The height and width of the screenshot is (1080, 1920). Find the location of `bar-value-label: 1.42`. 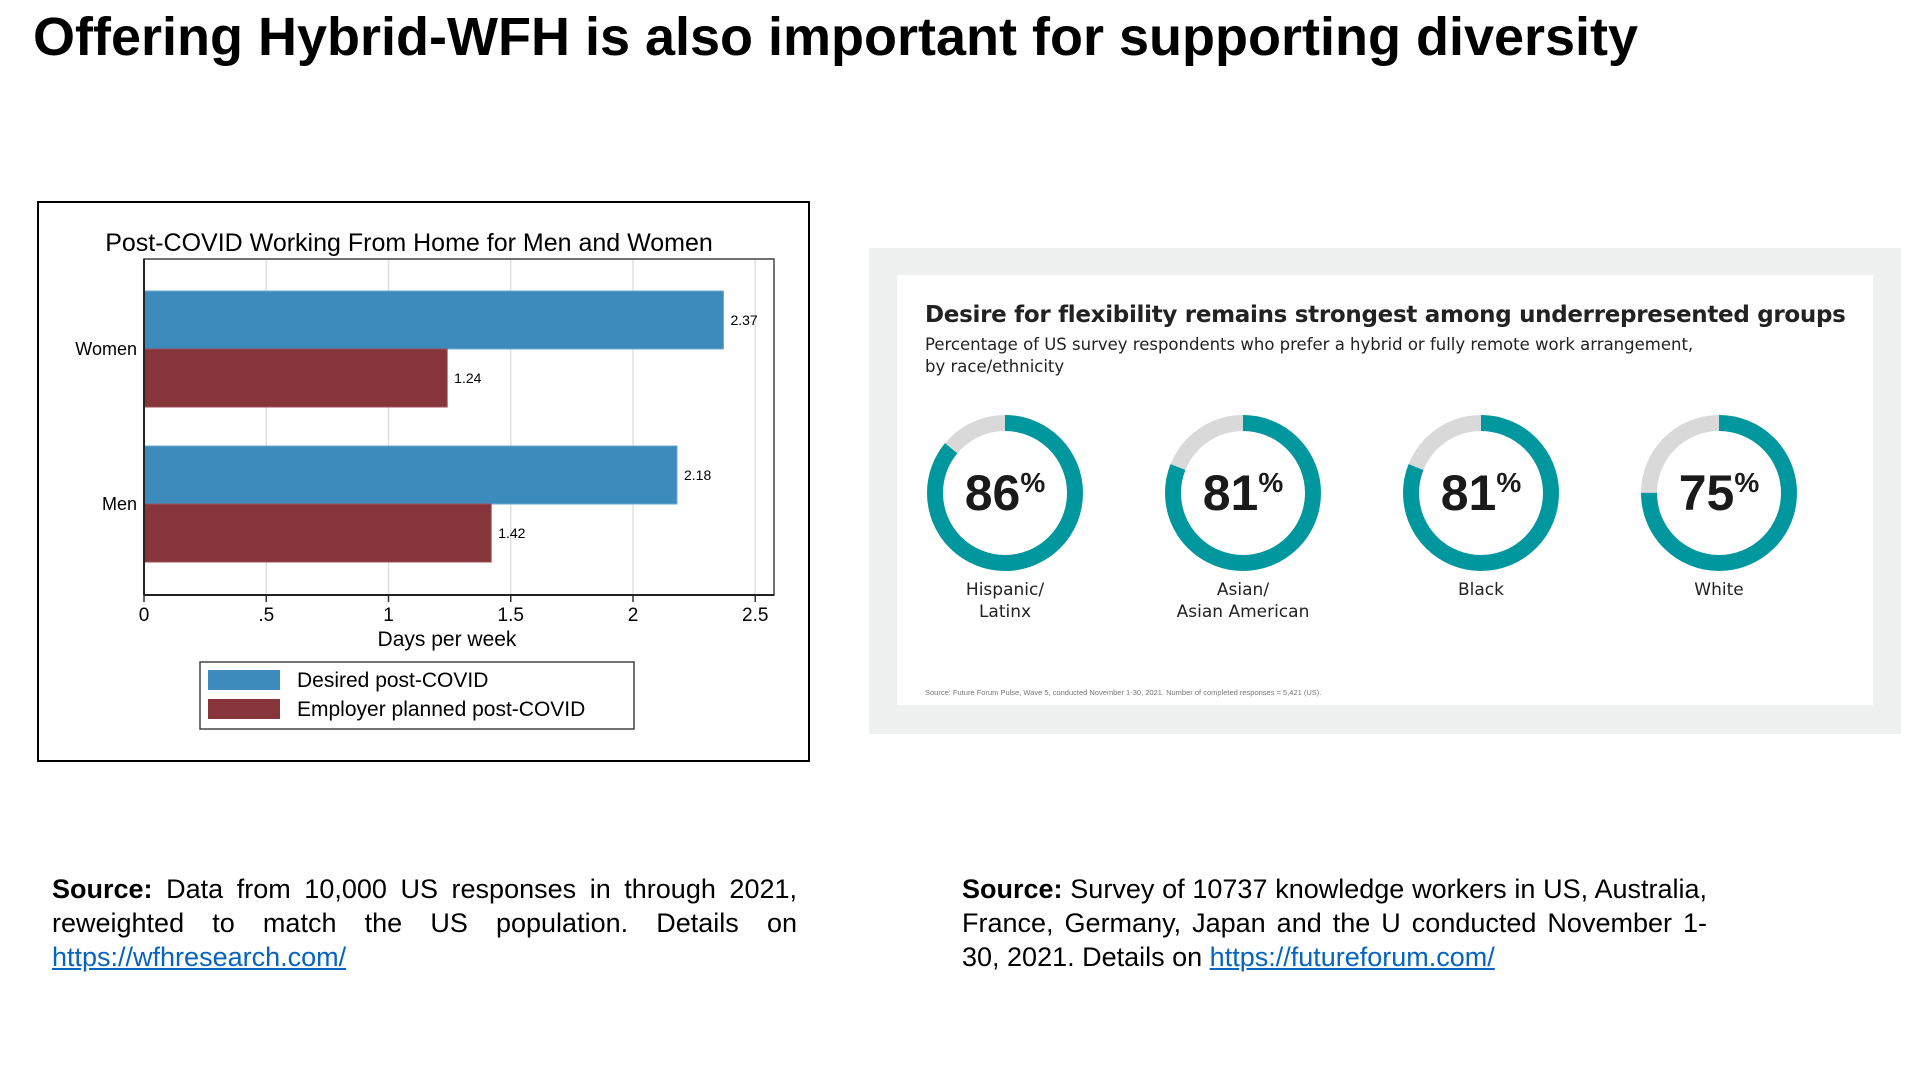

bar-value-label: 1.42 is located at coordinates (511, 533).